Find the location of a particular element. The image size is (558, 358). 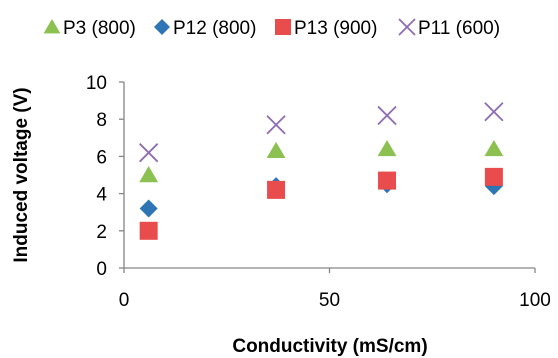

y-tick-label: 2 is located at coordinates (101, 232).